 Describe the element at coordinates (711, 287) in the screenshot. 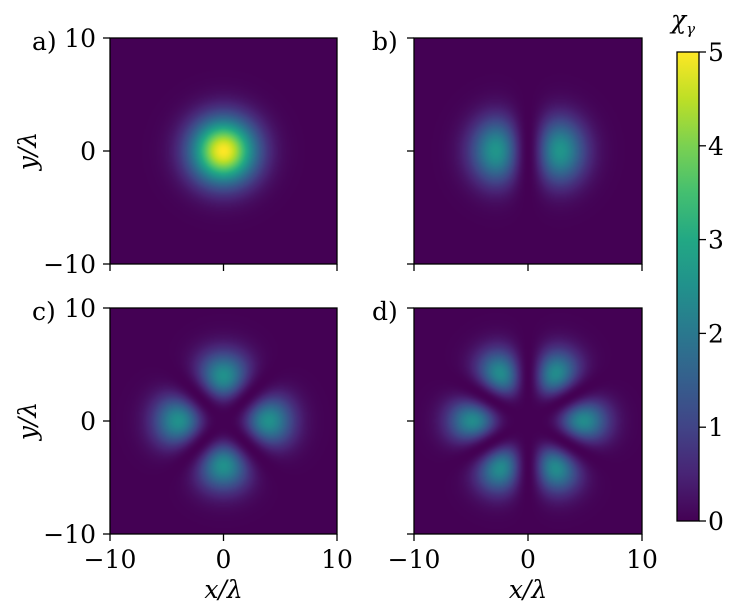

I see `colorbar-ticks: 0 1 2 3 4 5` at that location.